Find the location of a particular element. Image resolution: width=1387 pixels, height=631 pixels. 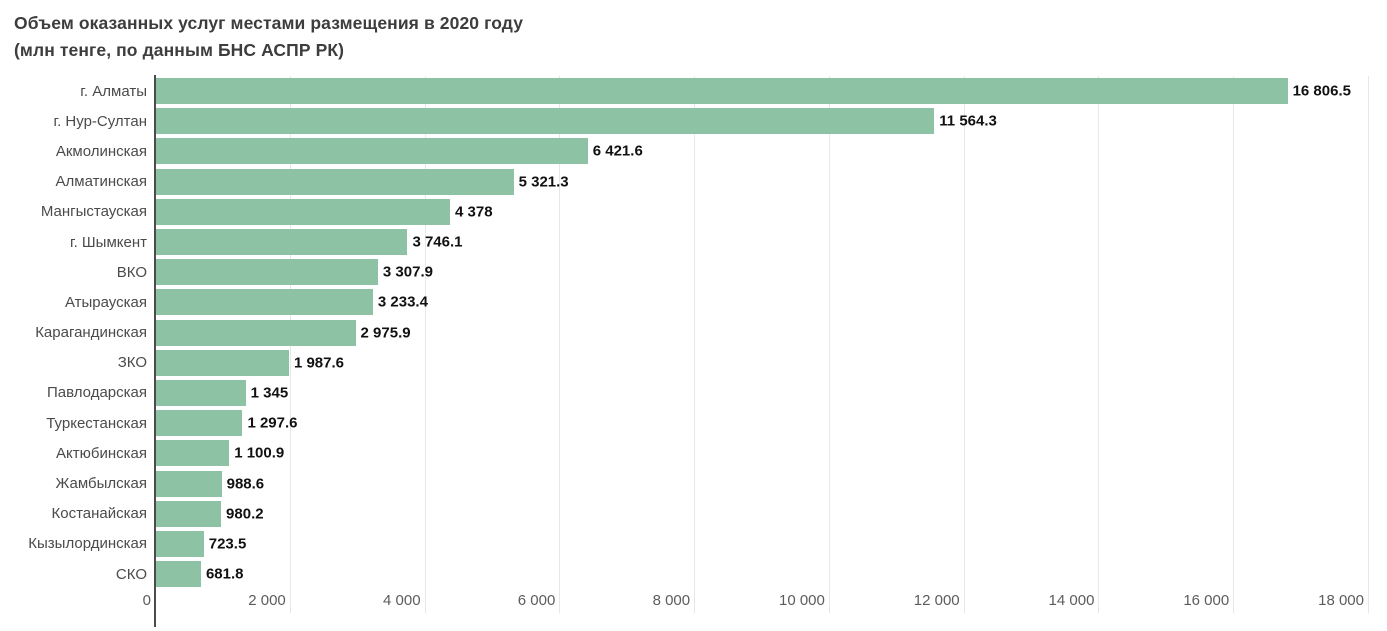

x-tick-label: 12 000 is located at coordinates (936, 600).